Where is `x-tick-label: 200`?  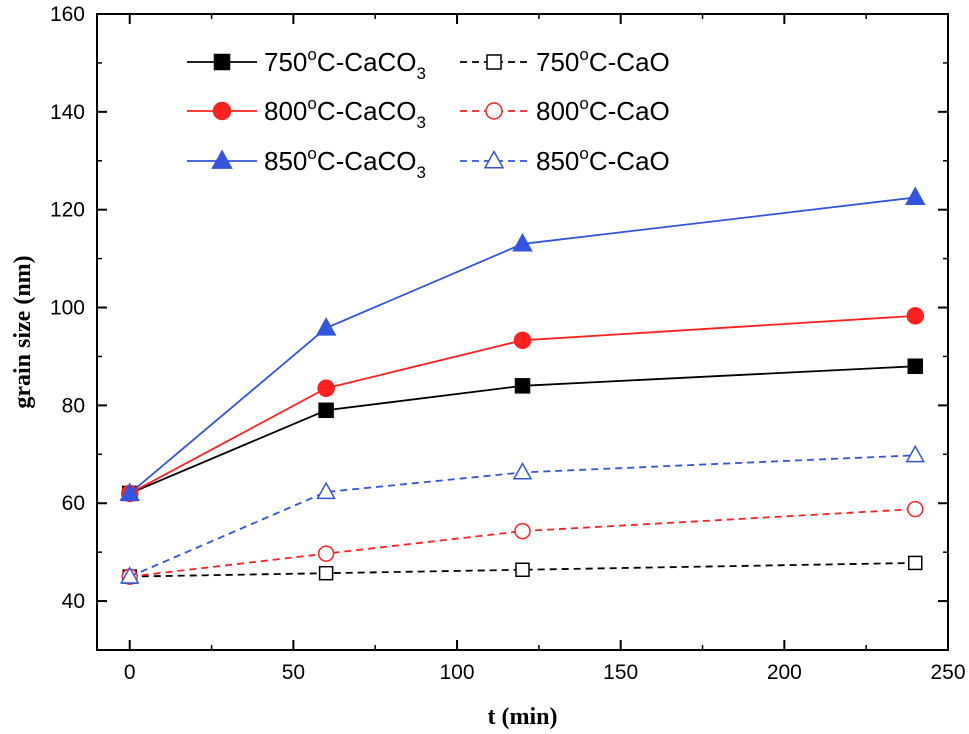
x-tick-label: 200 is located at coordinates (784, 672).